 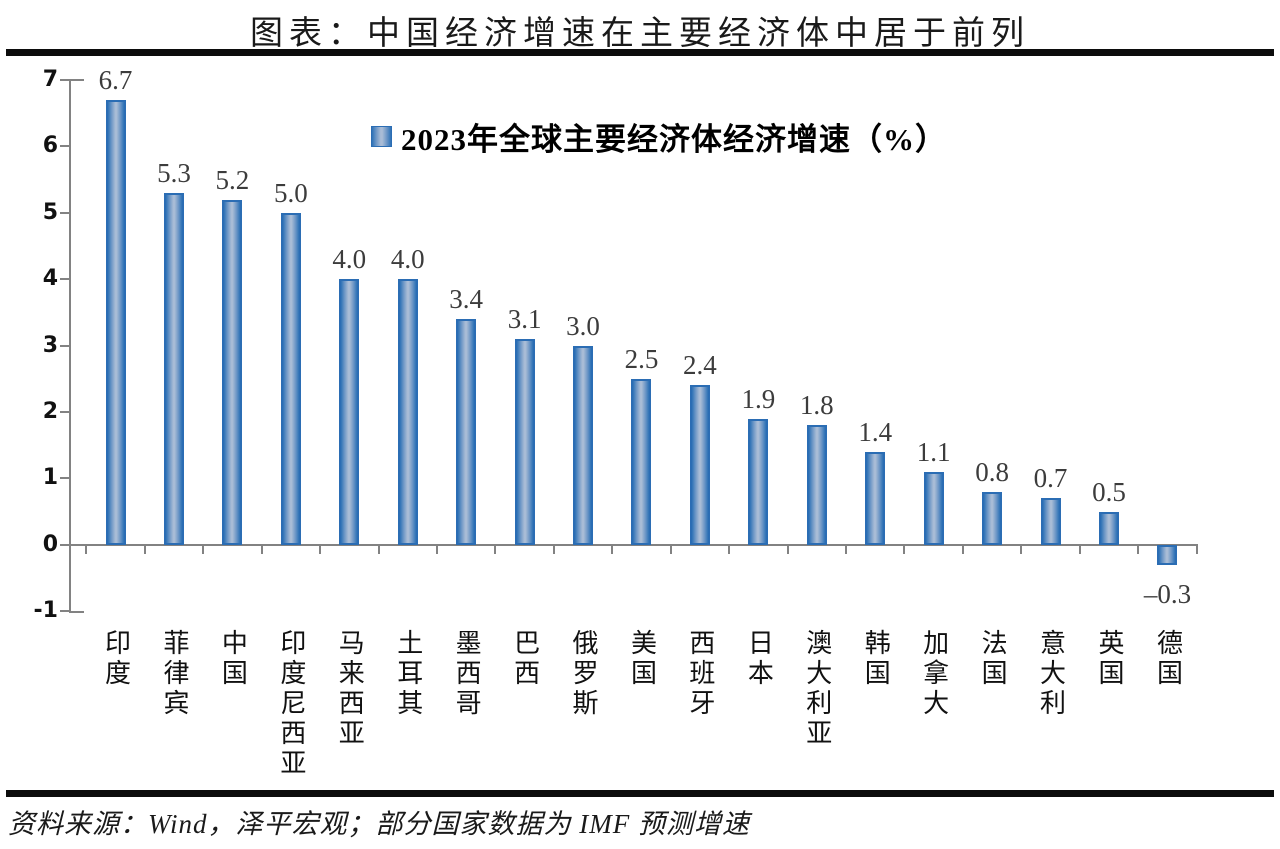 I want to click on bar-value-label: 4.0, so click(x=349, y=259).